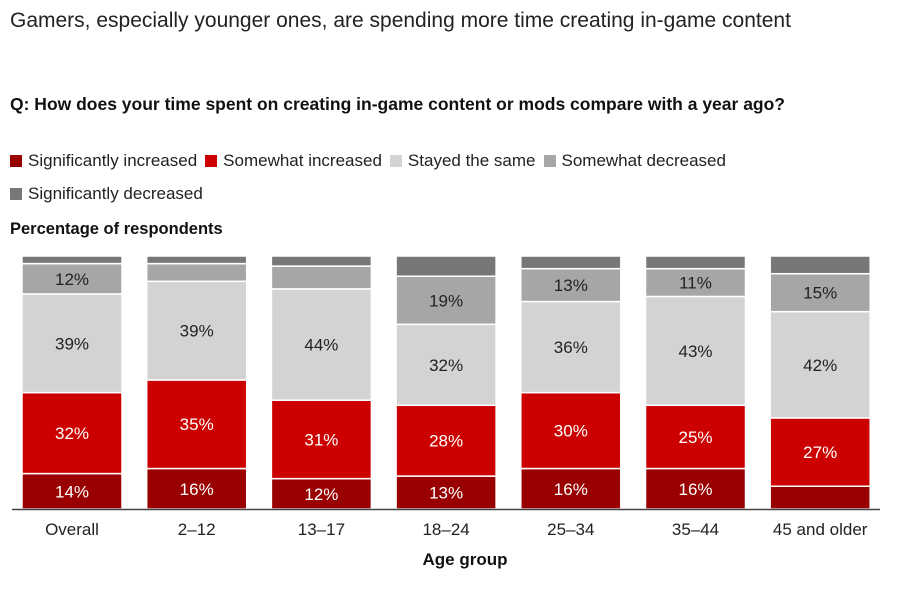 This screenshot has height=595, width=900. What do you see at coordinates (445, 529) in the screenshot?
I see `x-tick-label: 18–24` at bounding box center [445, 529].